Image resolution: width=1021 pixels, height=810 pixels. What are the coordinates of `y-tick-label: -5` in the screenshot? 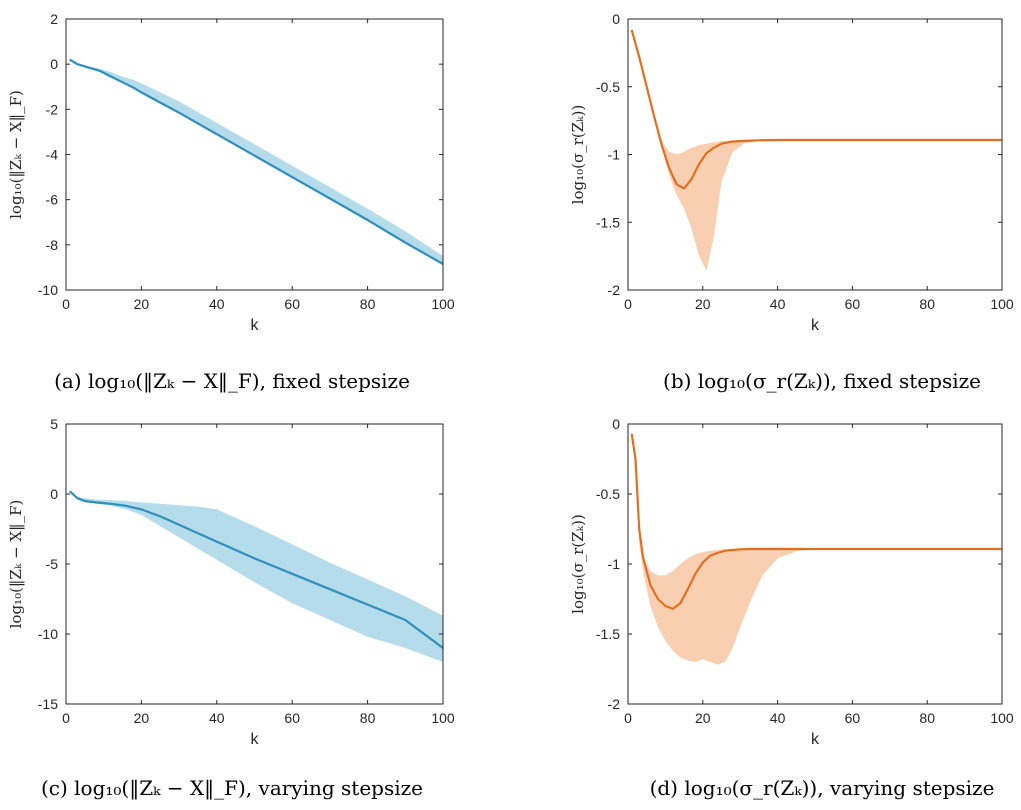 It's located at (52, 564).